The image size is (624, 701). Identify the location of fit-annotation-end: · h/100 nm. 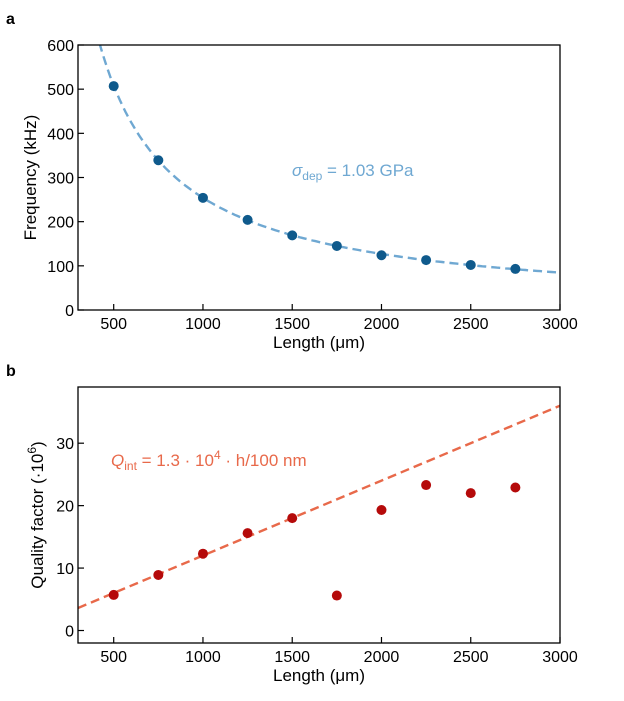
(264, 460).